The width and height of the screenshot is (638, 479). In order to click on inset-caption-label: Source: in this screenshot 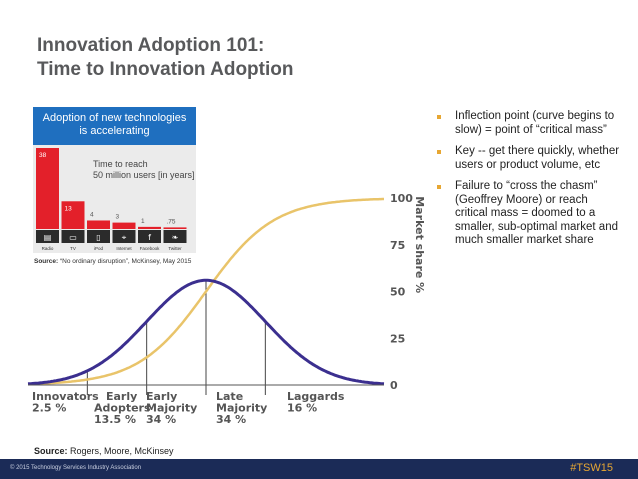, I will do `click(46, 261)`.